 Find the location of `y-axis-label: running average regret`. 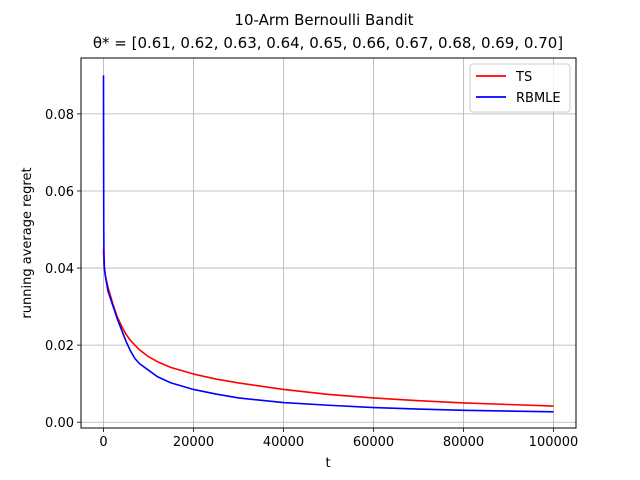

y-axis-label: running average regret is located at coordinates (27, 242).